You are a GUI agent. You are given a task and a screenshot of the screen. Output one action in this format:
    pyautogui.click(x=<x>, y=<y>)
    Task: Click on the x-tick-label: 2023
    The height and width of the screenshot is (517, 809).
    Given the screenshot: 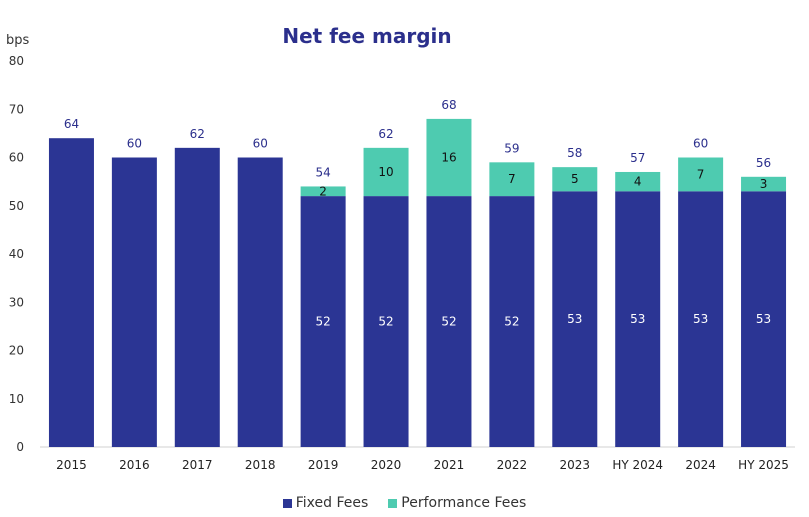 What is the action you would take?
    pyautogui.click(x=575, y=465)
    